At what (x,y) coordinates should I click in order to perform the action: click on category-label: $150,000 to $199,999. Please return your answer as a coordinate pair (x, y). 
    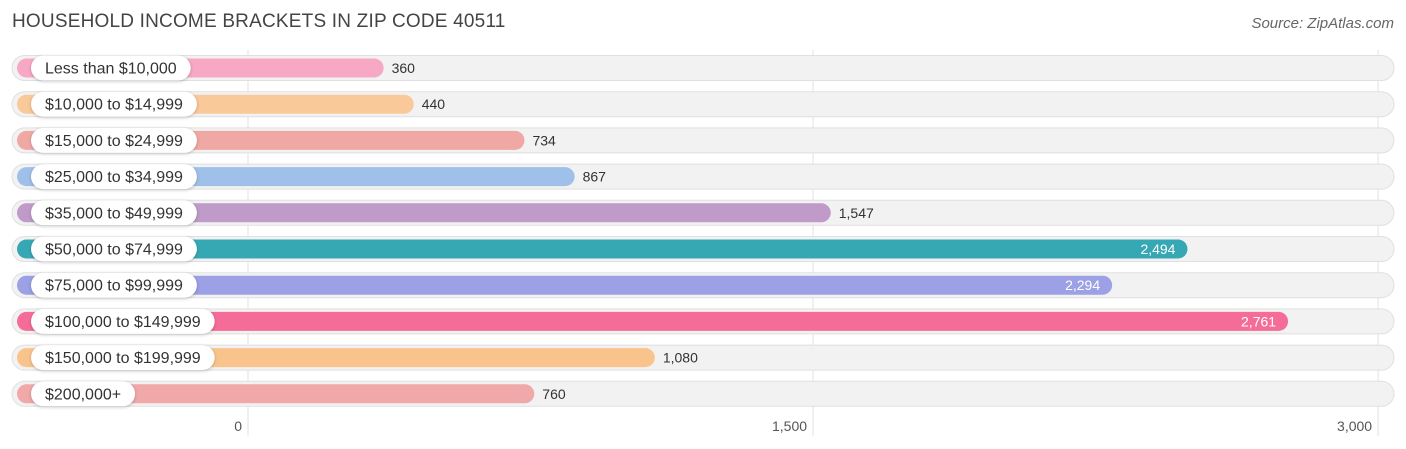
    Looking at the image, I should click on (123, 358).